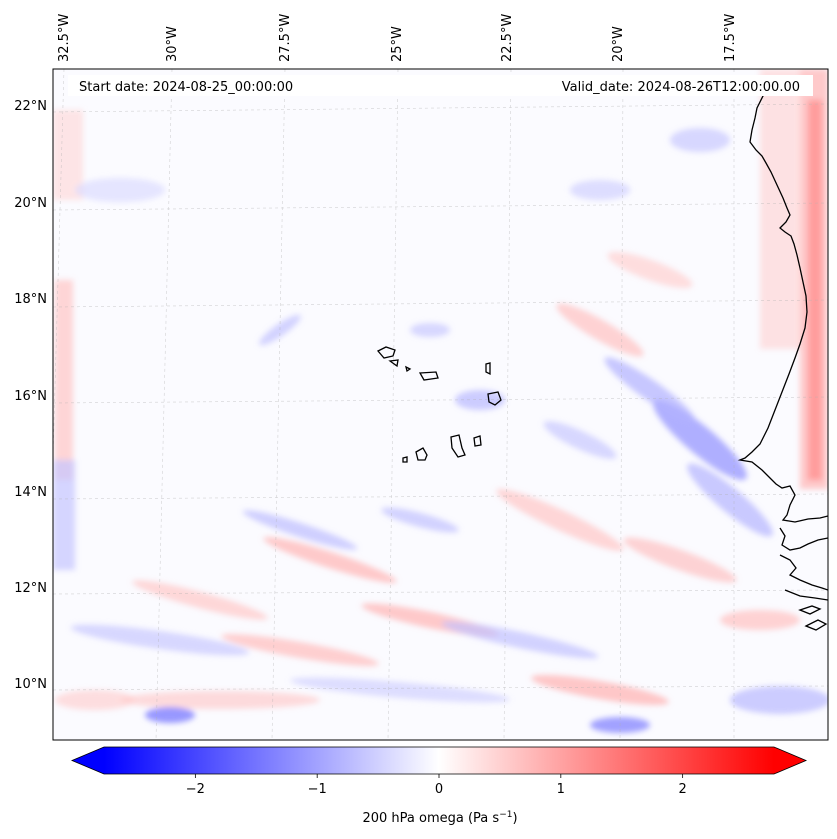  Describe the element at coordinates (412, 818) in the screenshot. I see `colorbar-variable: 200 hPa omega` at that location.